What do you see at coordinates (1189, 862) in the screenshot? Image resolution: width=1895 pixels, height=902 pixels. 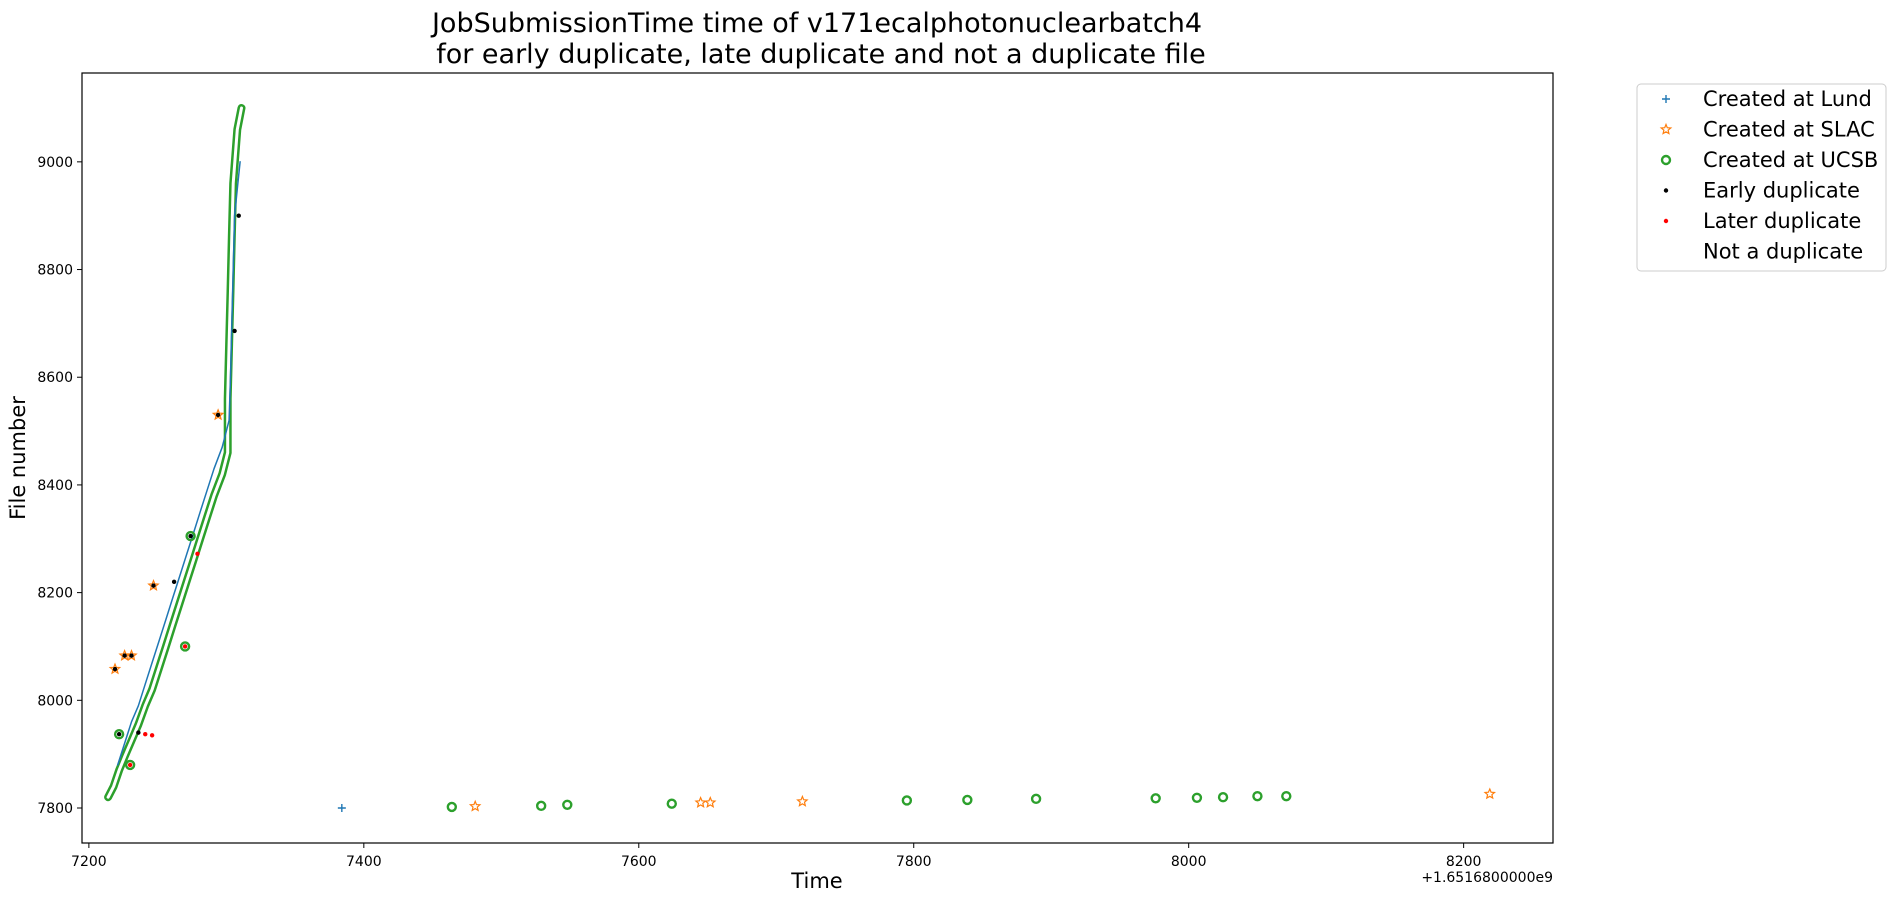 I see `x-tick-label: 8000` at bounding box center [1189, 862].